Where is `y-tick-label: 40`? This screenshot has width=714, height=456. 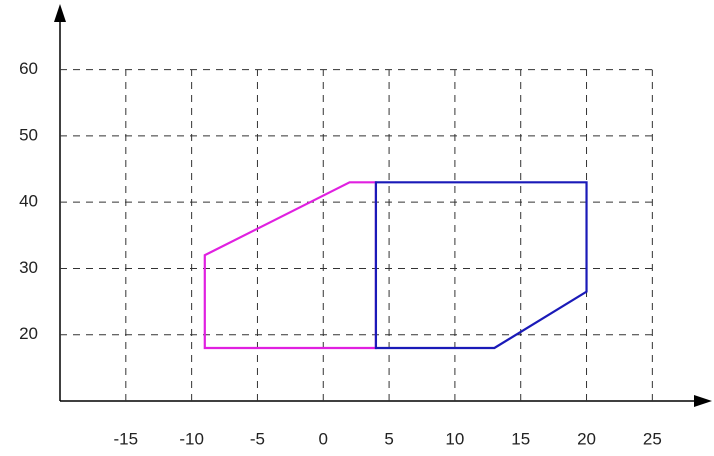
y-tick-label: 40 is located at coordinates (28, 201).